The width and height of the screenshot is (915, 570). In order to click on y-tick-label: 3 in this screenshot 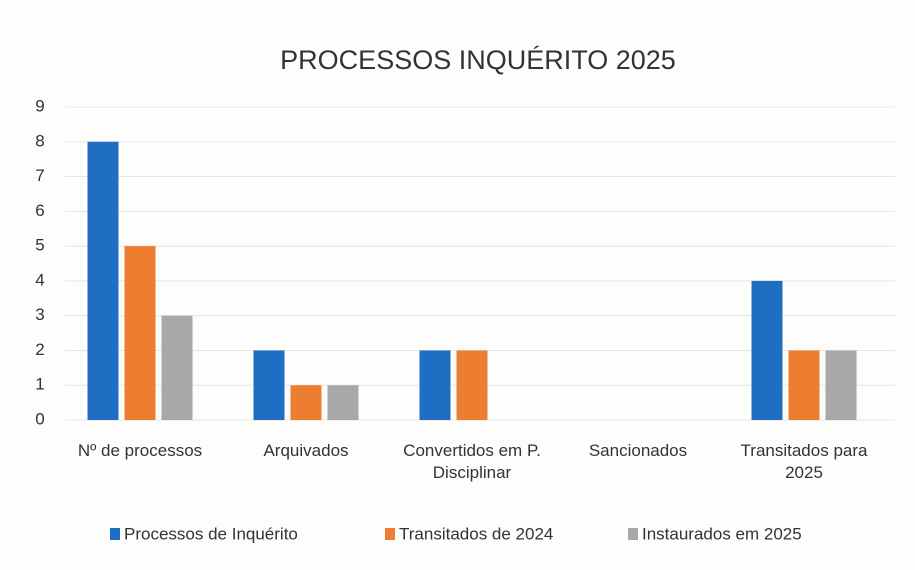, I will do `click(39, 314)`.